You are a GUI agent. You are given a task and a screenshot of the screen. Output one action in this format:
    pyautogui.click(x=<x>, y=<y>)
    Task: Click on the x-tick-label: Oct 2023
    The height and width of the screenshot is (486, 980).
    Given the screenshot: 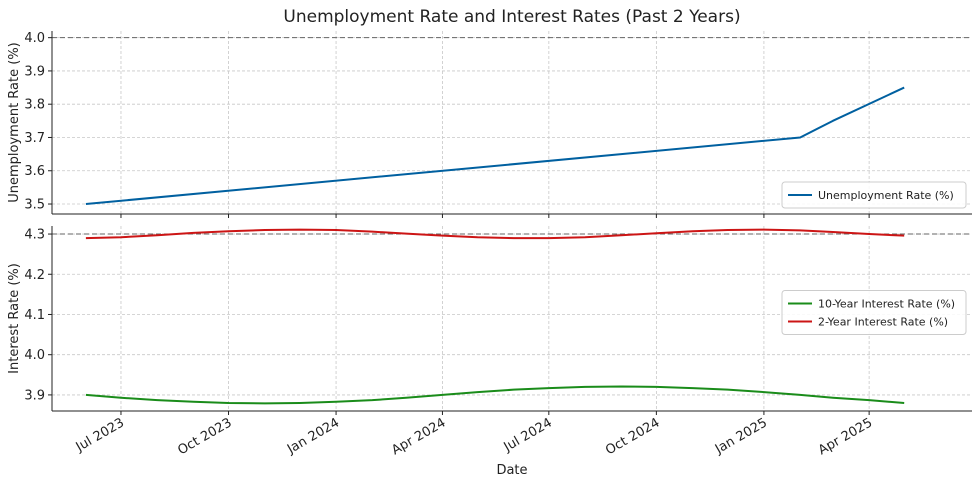 What is the action you would take?
    pyautogui.click(x=204, y=436)
    